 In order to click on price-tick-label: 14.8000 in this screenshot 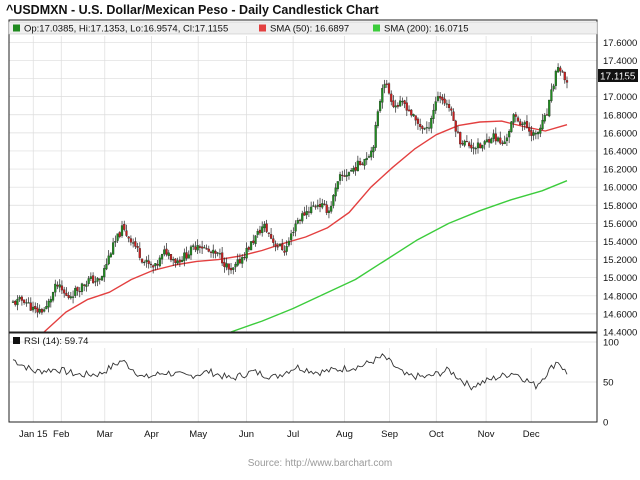, I will do `click(620, 296)`.